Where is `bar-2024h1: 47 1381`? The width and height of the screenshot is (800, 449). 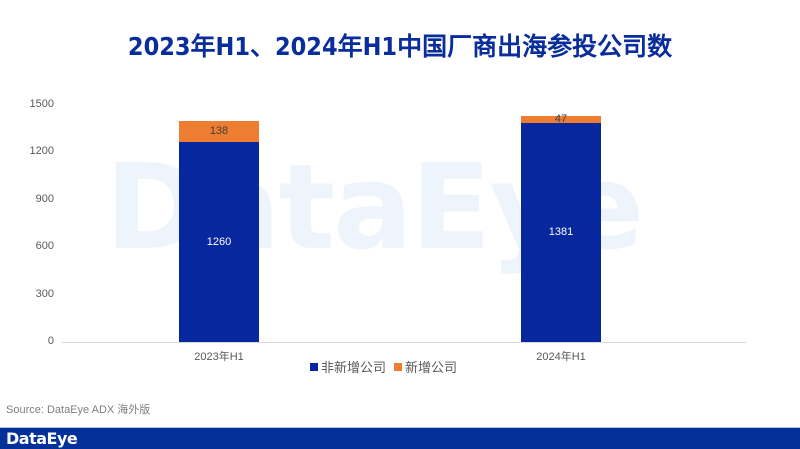 bar-2024h1: 47 1381 is located at coordinates (561, 227).